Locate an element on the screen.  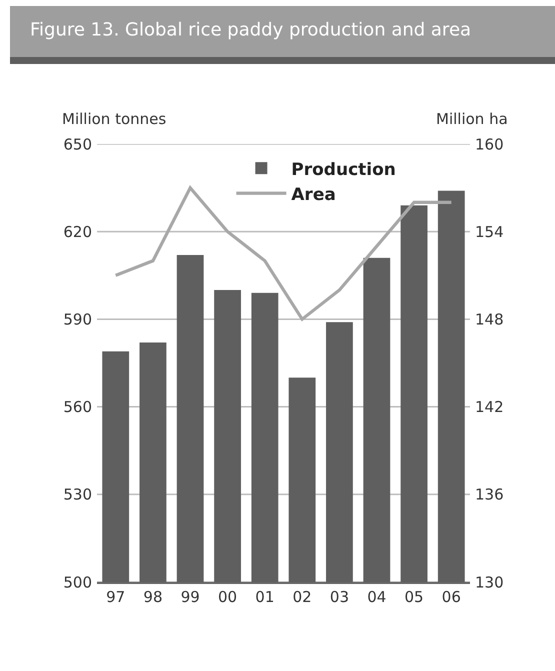
y2-tick-label: 130 is located at coordinates (489, 582).